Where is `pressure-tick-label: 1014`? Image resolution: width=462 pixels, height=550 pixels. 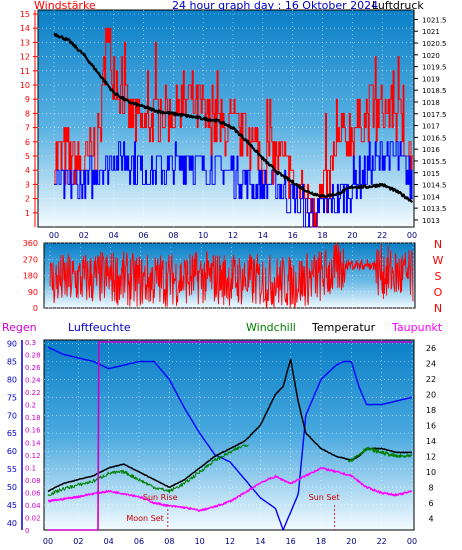
pressure-tick-label: 1014 is located at coordinates (431, 197).